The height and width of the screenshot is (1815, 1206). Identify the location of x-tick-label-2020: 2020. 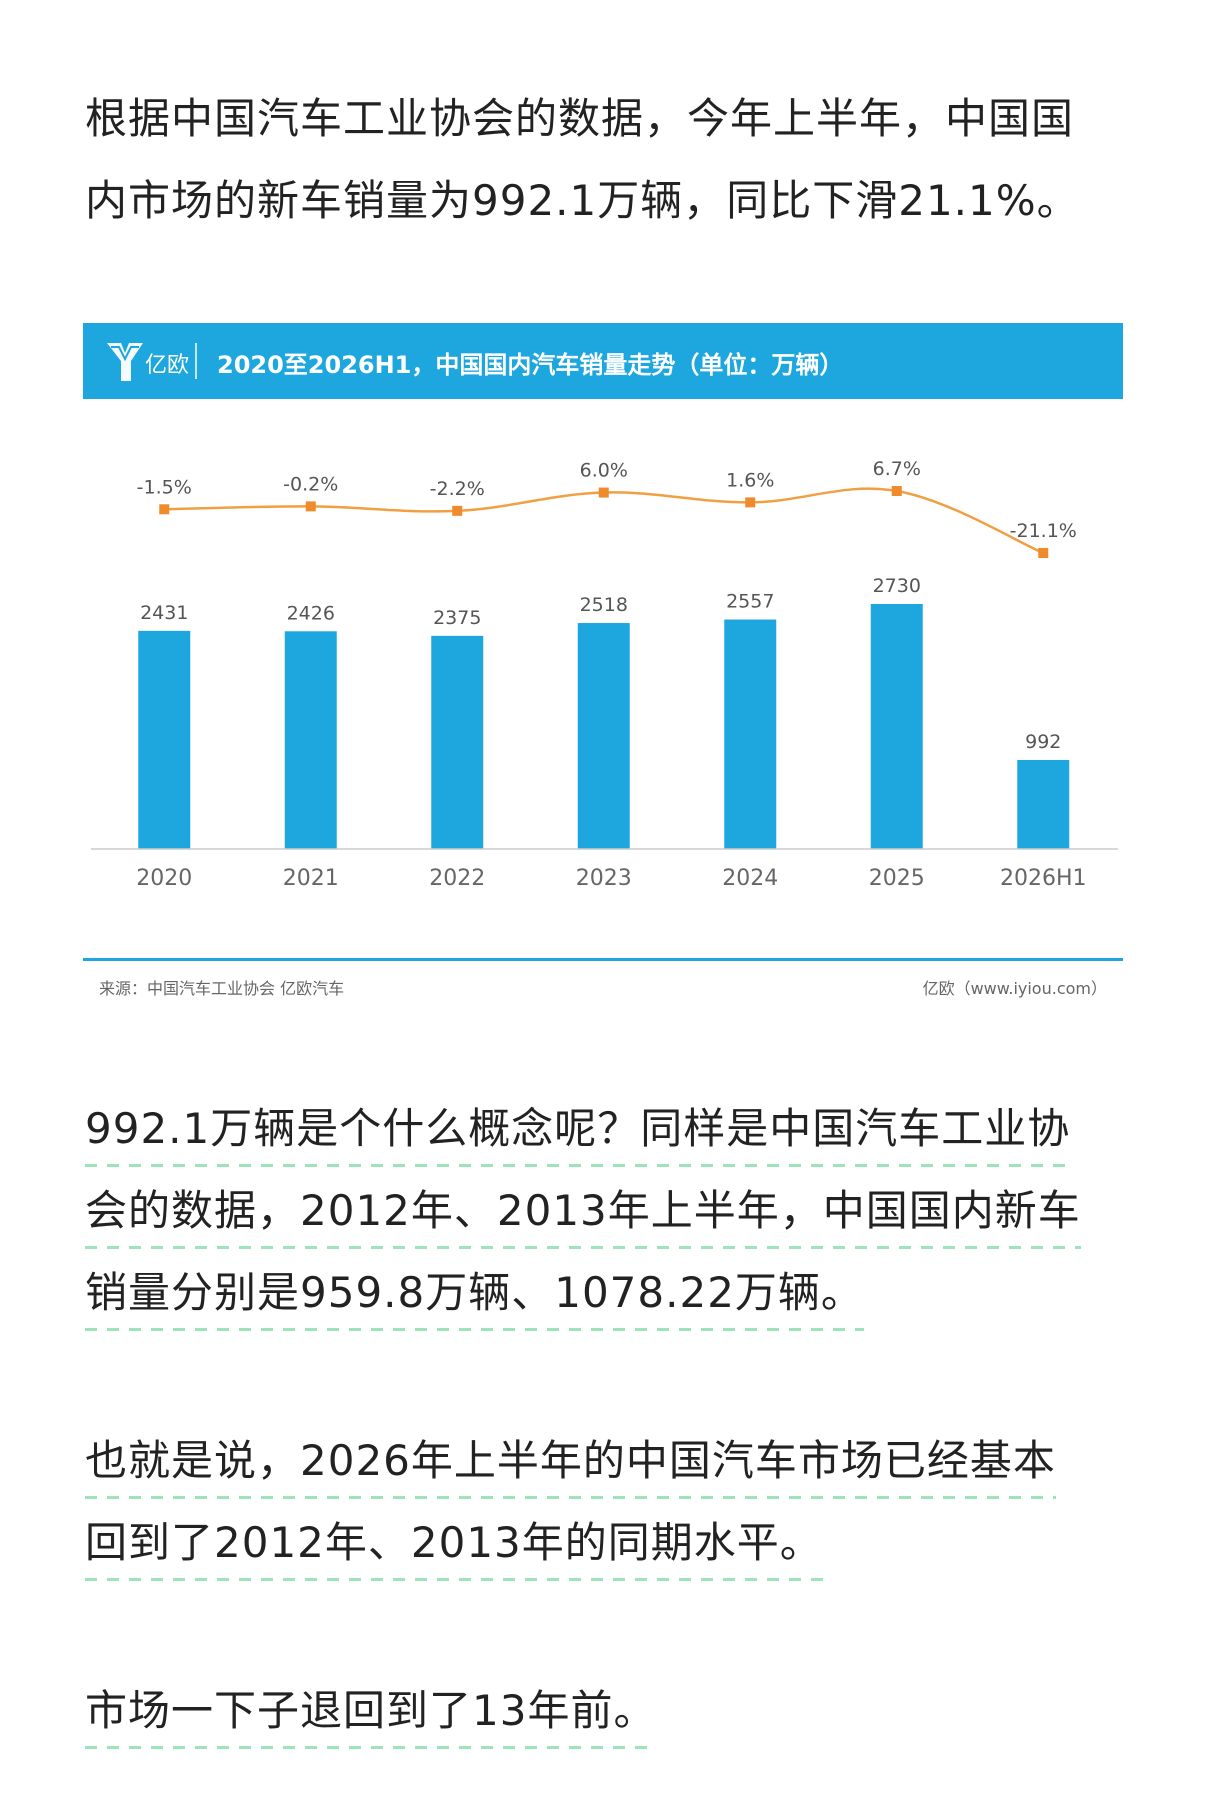
(164, 878).